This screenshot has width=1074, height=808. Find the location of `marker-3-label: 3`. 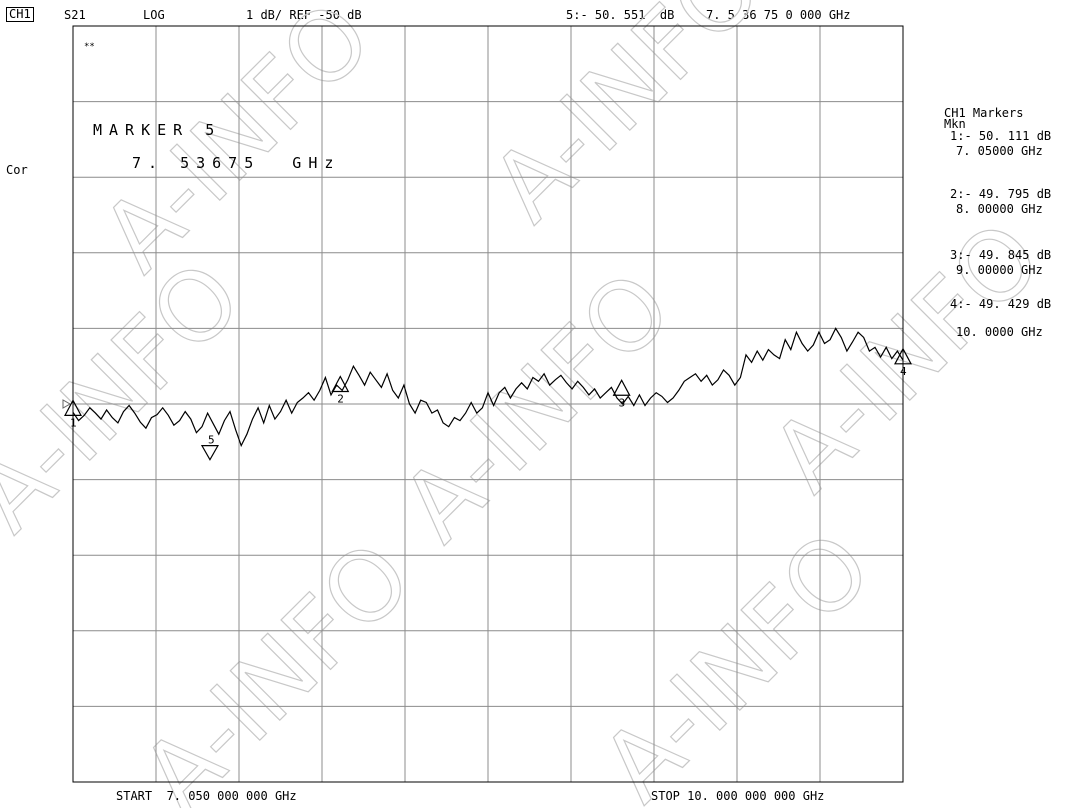

marker-3-label: 3 is located at coordinates (622, 402).